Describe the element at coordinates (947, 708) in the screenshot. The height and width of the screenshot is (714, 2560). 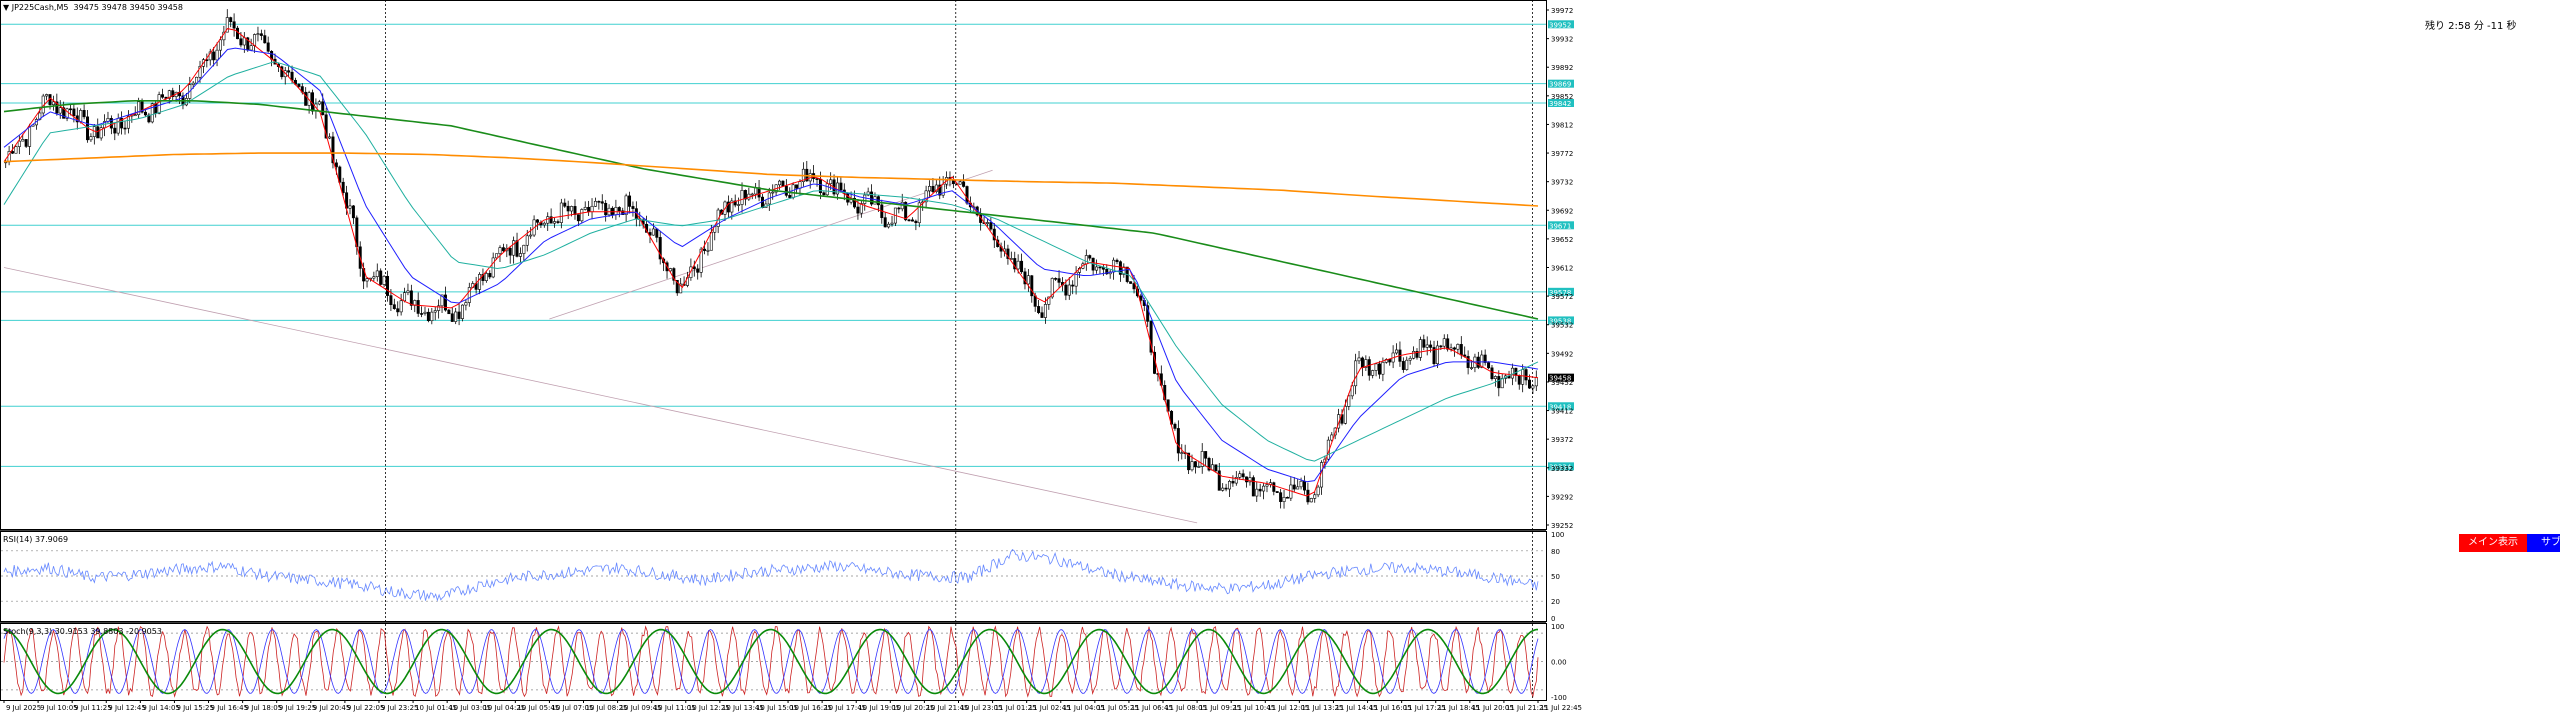
I see `time-tick-label-27: 10 Jul 21:45` at that location.